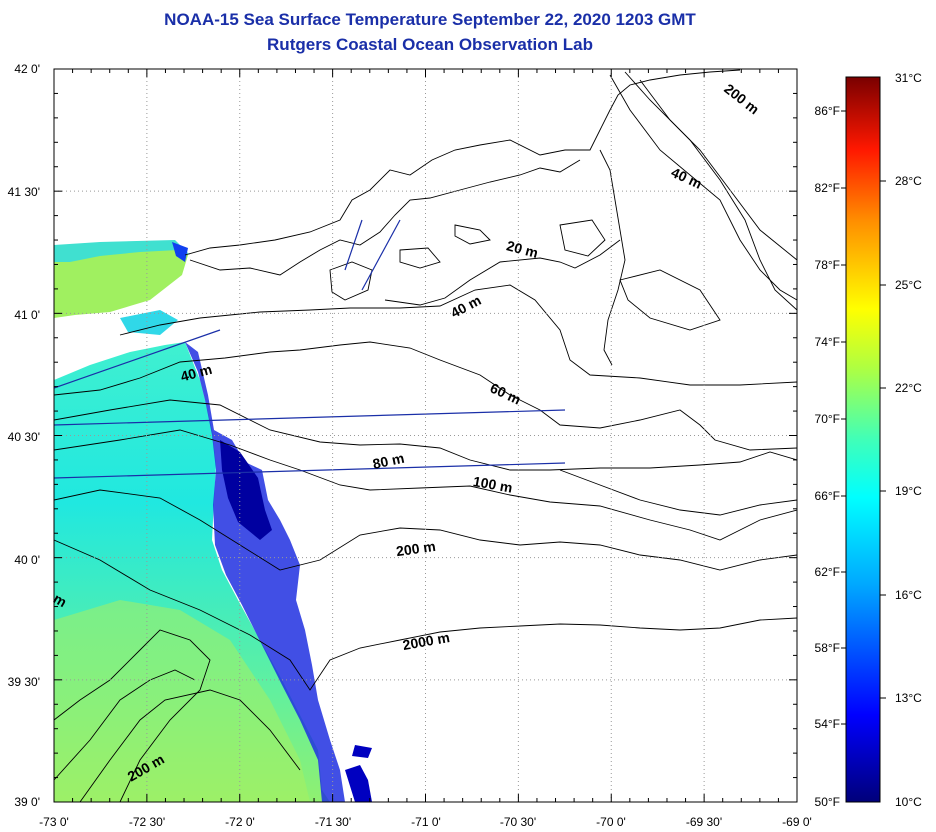  I want to click on colorbar-celsius-label: 25°C, so click(908, 285).